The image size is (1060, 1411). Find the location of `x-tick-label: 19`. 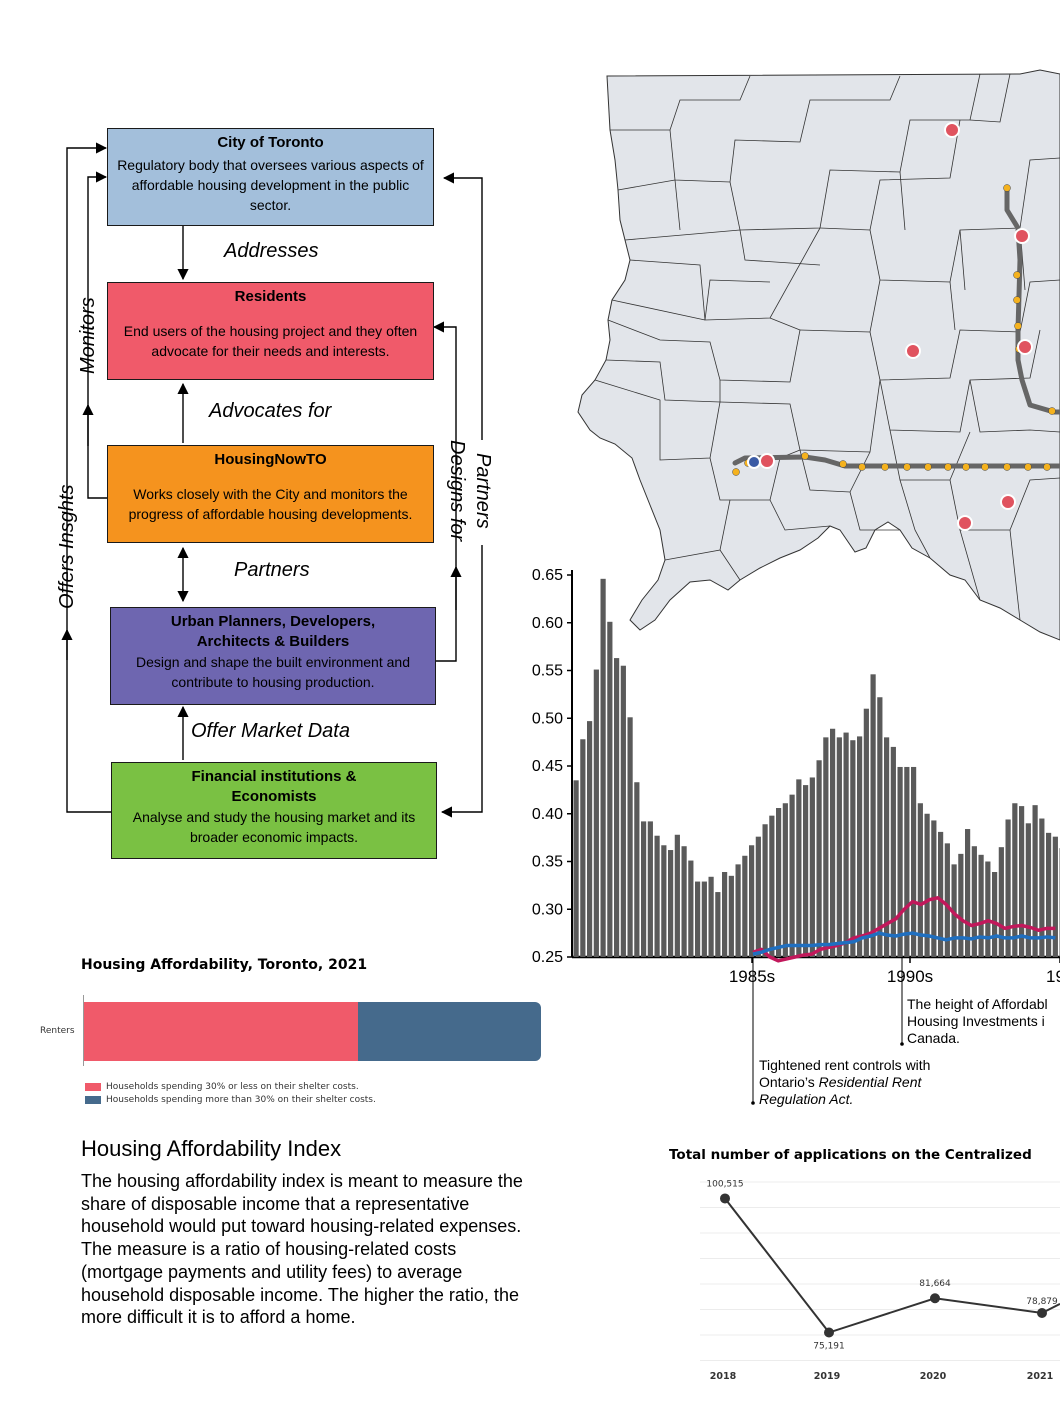

x-tick-label: 19 is located at coordinates (1053, 976).